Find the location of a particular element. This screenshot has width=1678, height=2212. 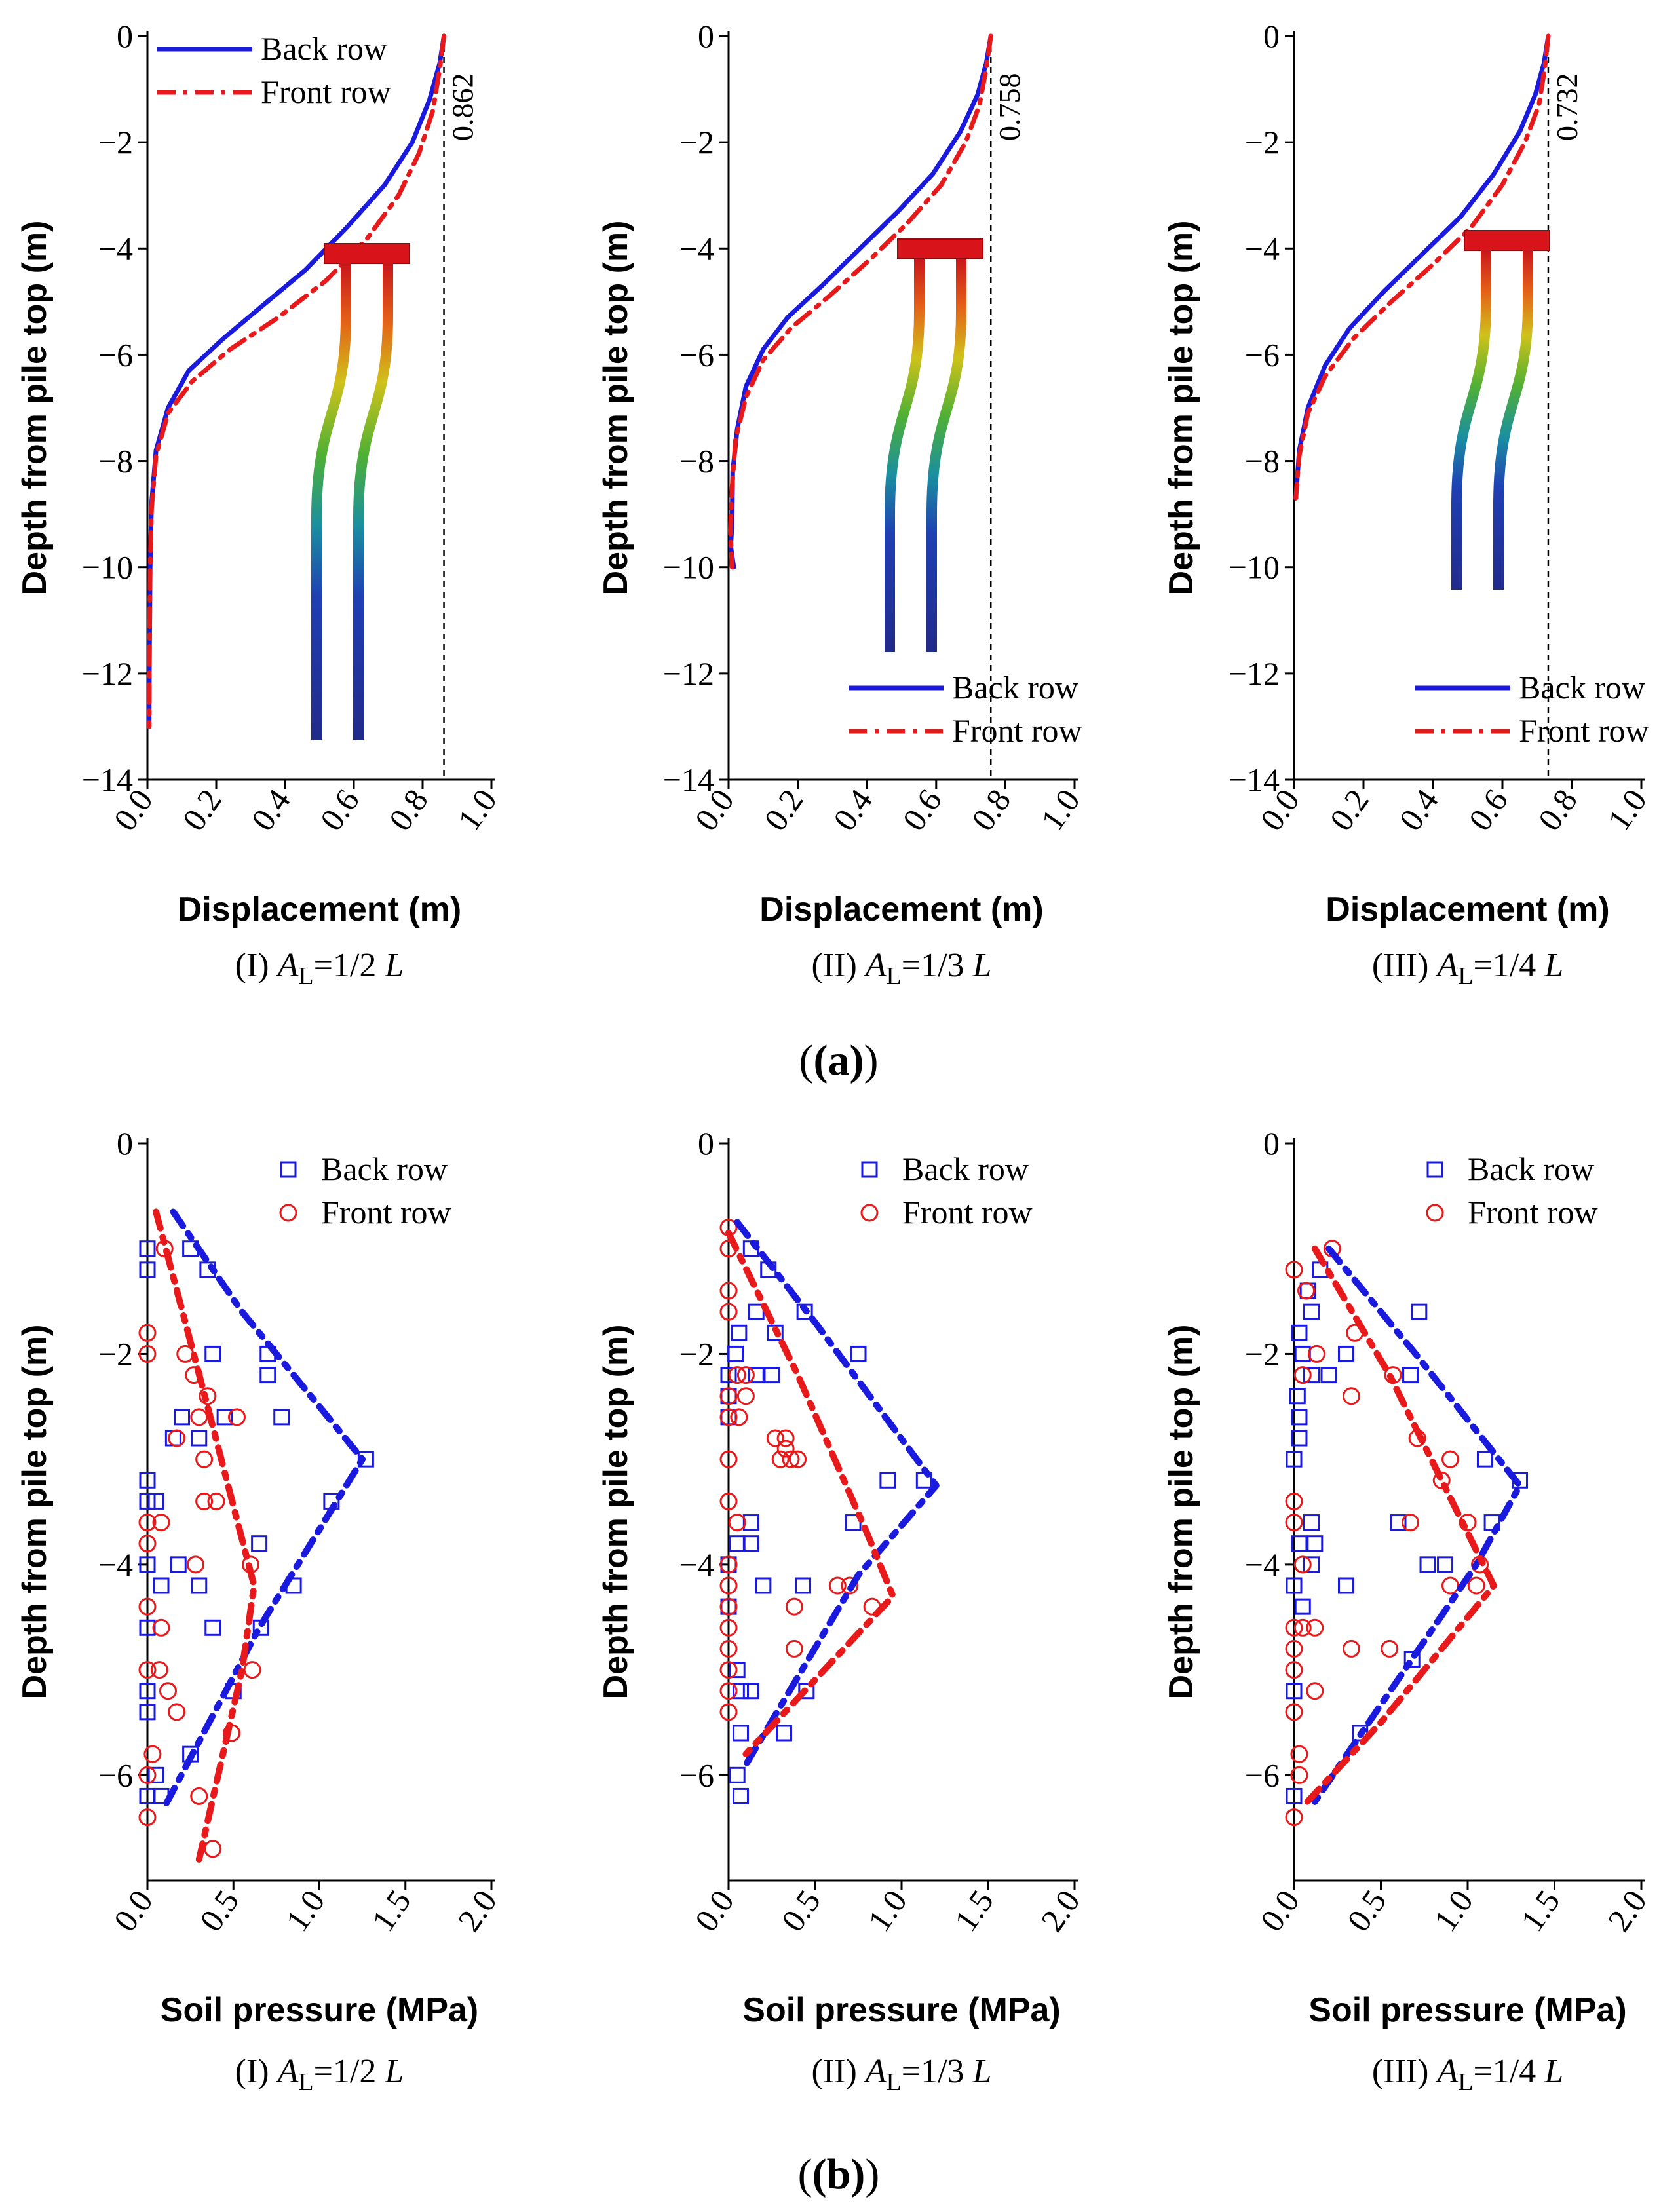

max-displacement-label: 0.862 is located at coordinates (463, 108).